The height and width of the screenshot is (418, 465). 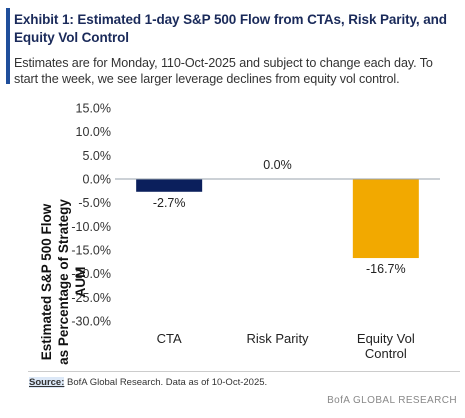 I want to click on y-tick-label: -5.0%, so click(x=94, y=203).